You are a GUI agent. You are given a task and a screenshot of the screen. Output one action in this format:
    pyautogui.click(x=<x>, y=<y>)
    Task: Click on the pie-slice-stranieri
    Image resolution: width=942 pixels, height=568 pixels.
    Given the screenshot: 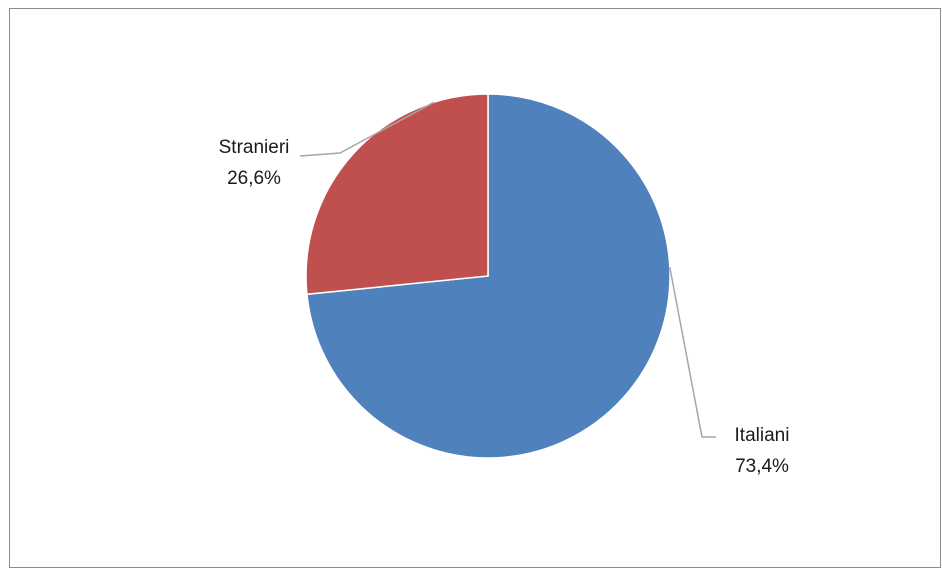 What is the action you would take?
    pyautogui.click(x=397, y=194)
    